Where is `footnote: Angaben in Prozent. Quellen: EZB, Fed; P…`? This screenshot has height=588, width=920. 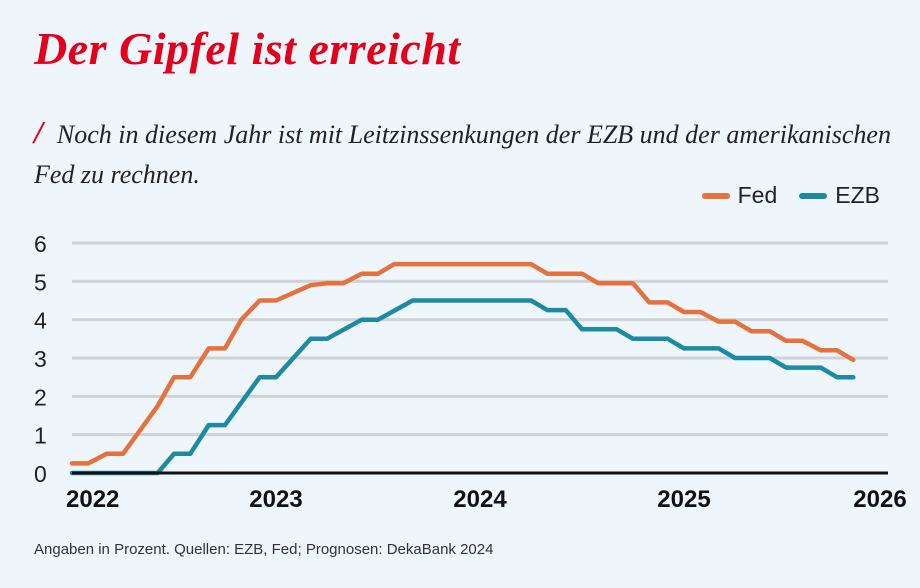
footnote: Angaben in Prozent. Quellen: EZB, Fed; P… is located at coordinates (264, 549).